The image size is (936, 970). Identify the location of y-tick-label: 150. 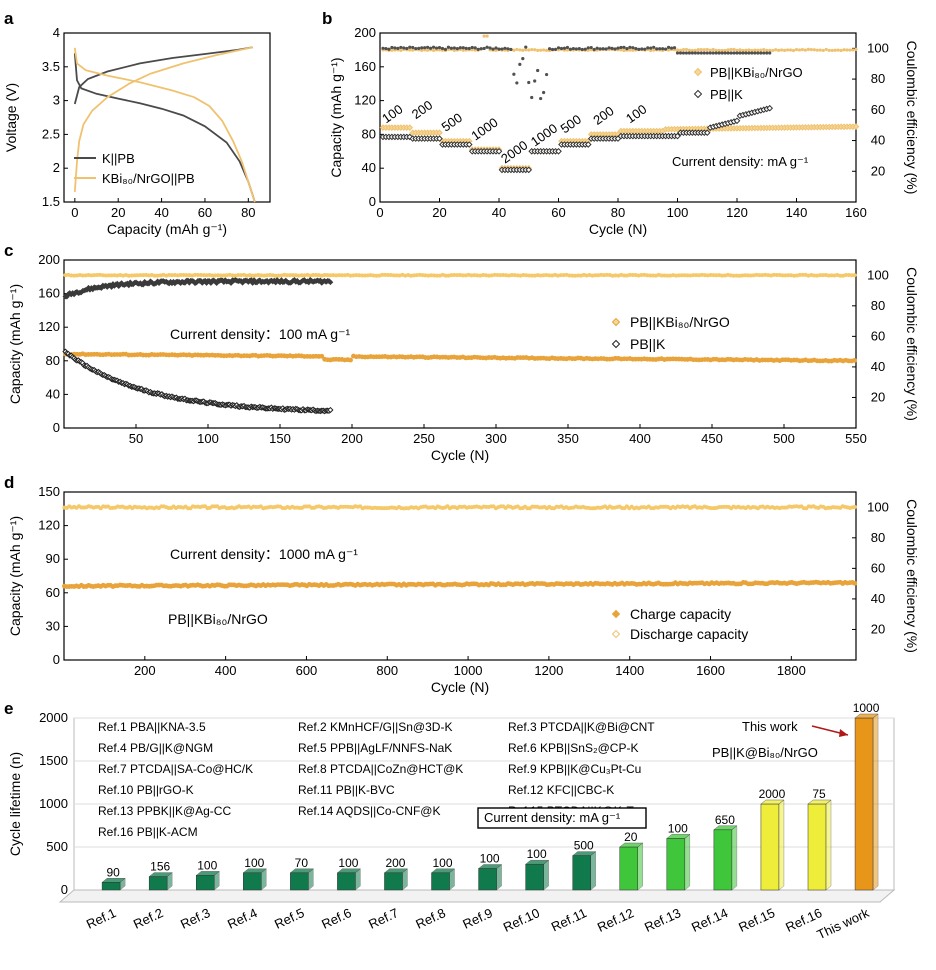
(49, 491).